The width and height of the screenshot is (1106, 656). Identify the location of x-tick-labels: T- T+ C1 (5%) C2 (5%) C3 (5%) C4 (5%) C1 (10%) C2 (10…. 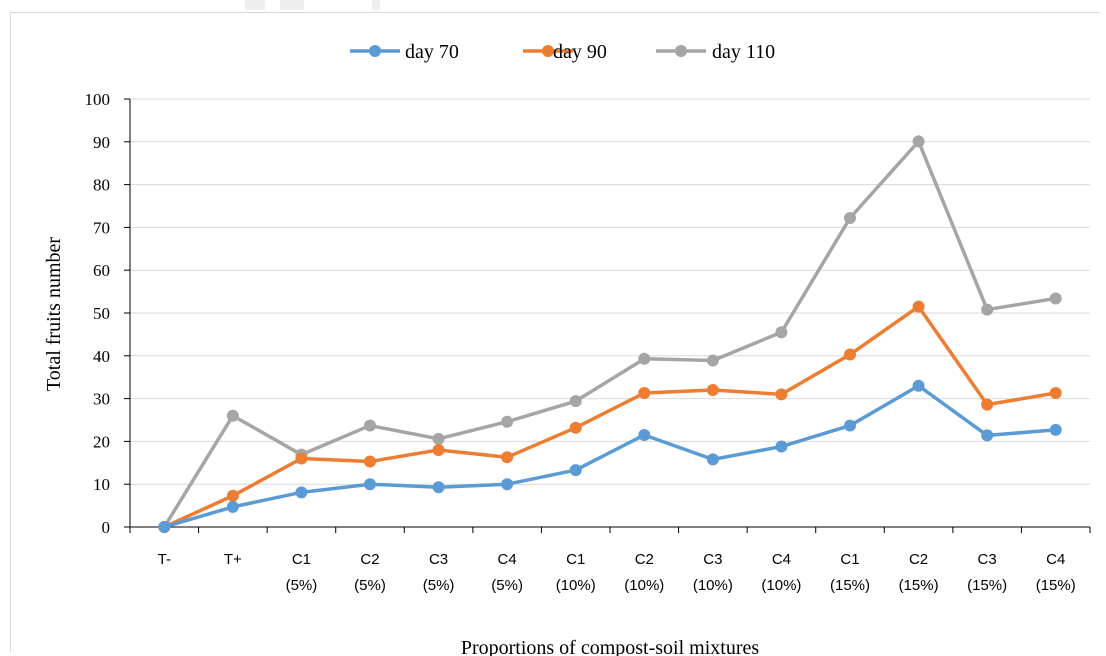
(617, 572).